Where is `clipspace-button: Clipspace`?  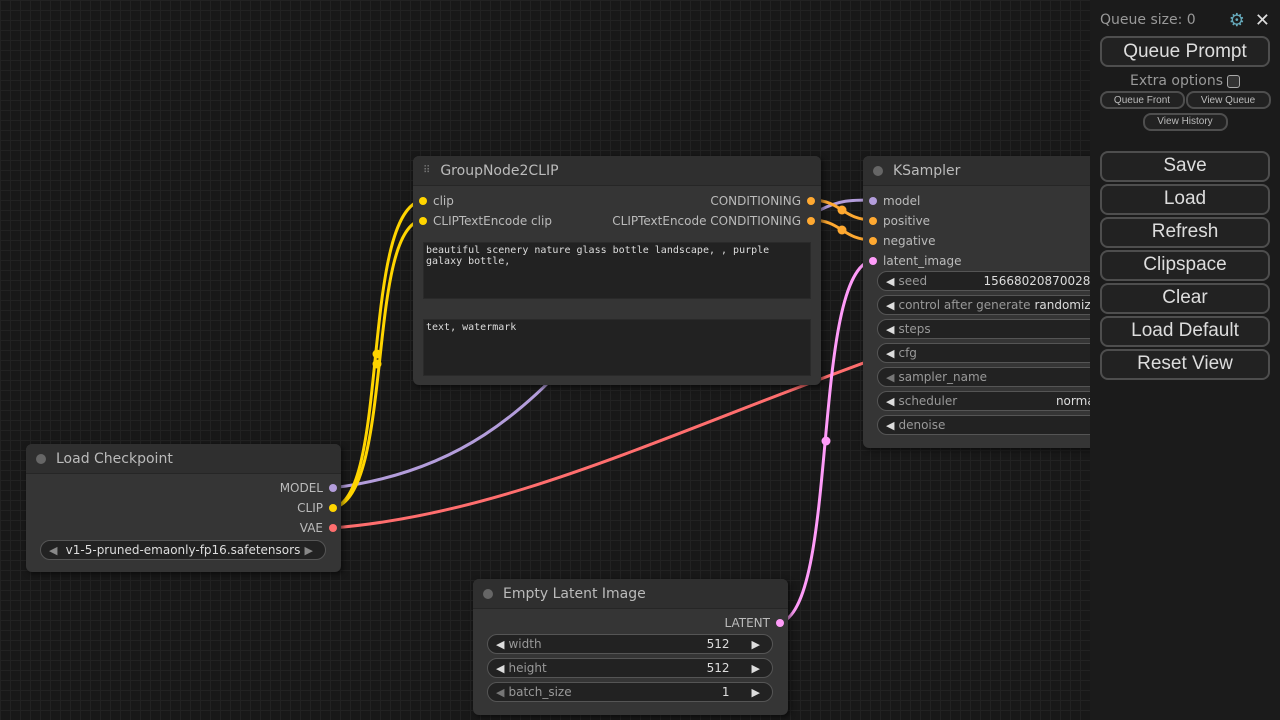 clipspace-button: Clipspace is located at coordinates (1185, 265).